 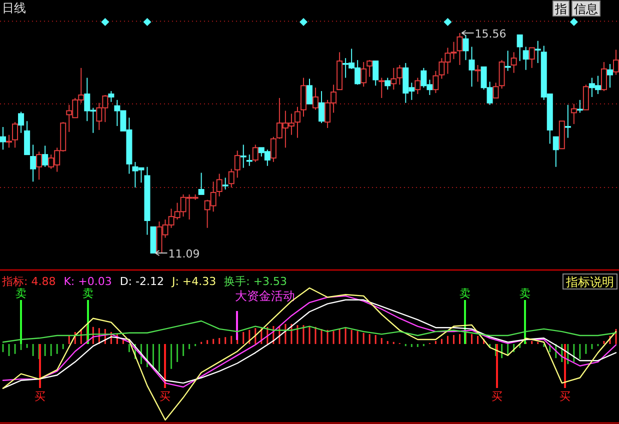 What do you see at coordinates (490, 34) in the screenshot?
I see `annotation: 15.56` at bounding box center [490, 34].